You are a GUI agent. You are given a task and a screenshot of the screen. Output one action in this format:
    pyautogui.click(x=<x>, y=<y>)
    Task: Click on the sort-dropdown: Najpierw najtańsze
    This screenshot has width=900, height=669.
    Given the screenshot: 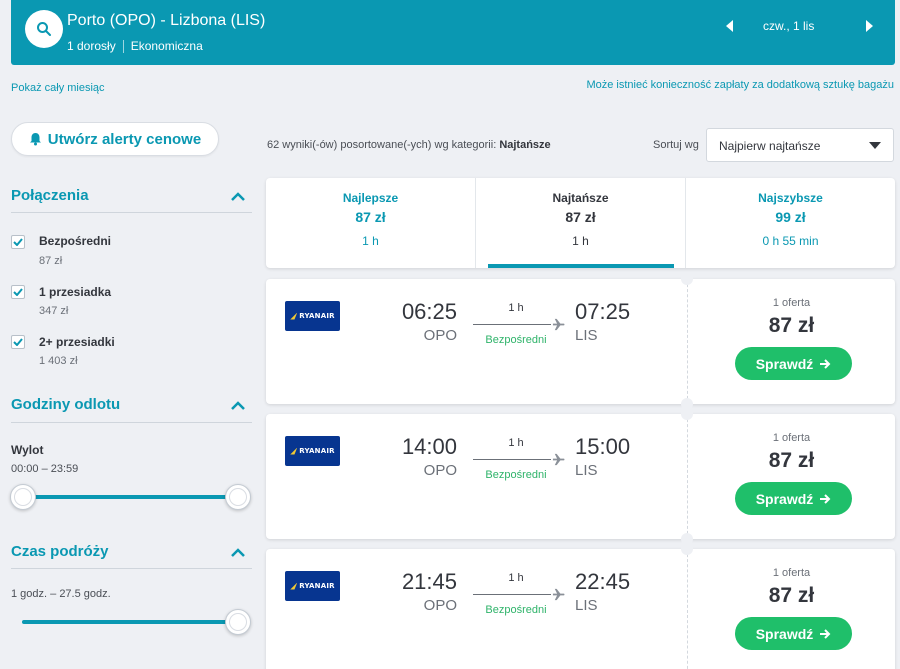 What is the action you would take?
    pyautogui.click(x=800, y=145)
    